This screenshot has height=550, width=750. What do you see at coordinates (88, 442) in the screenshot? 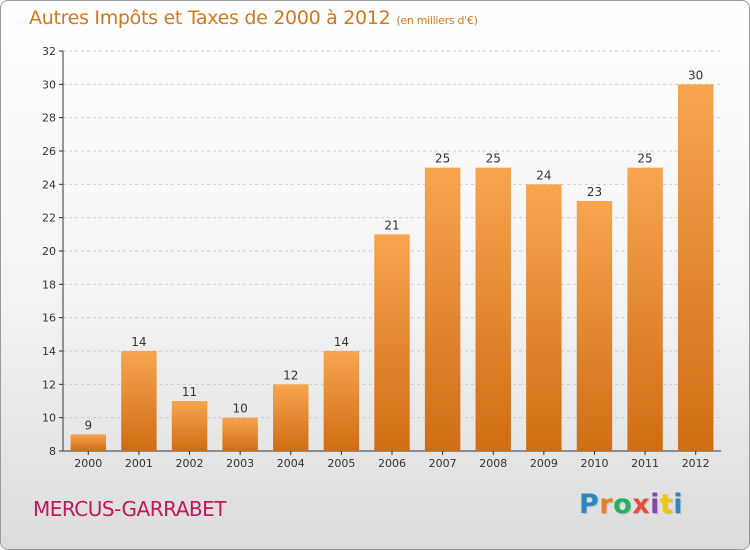
I see `bar-2000` at bounding box center [88, 442].